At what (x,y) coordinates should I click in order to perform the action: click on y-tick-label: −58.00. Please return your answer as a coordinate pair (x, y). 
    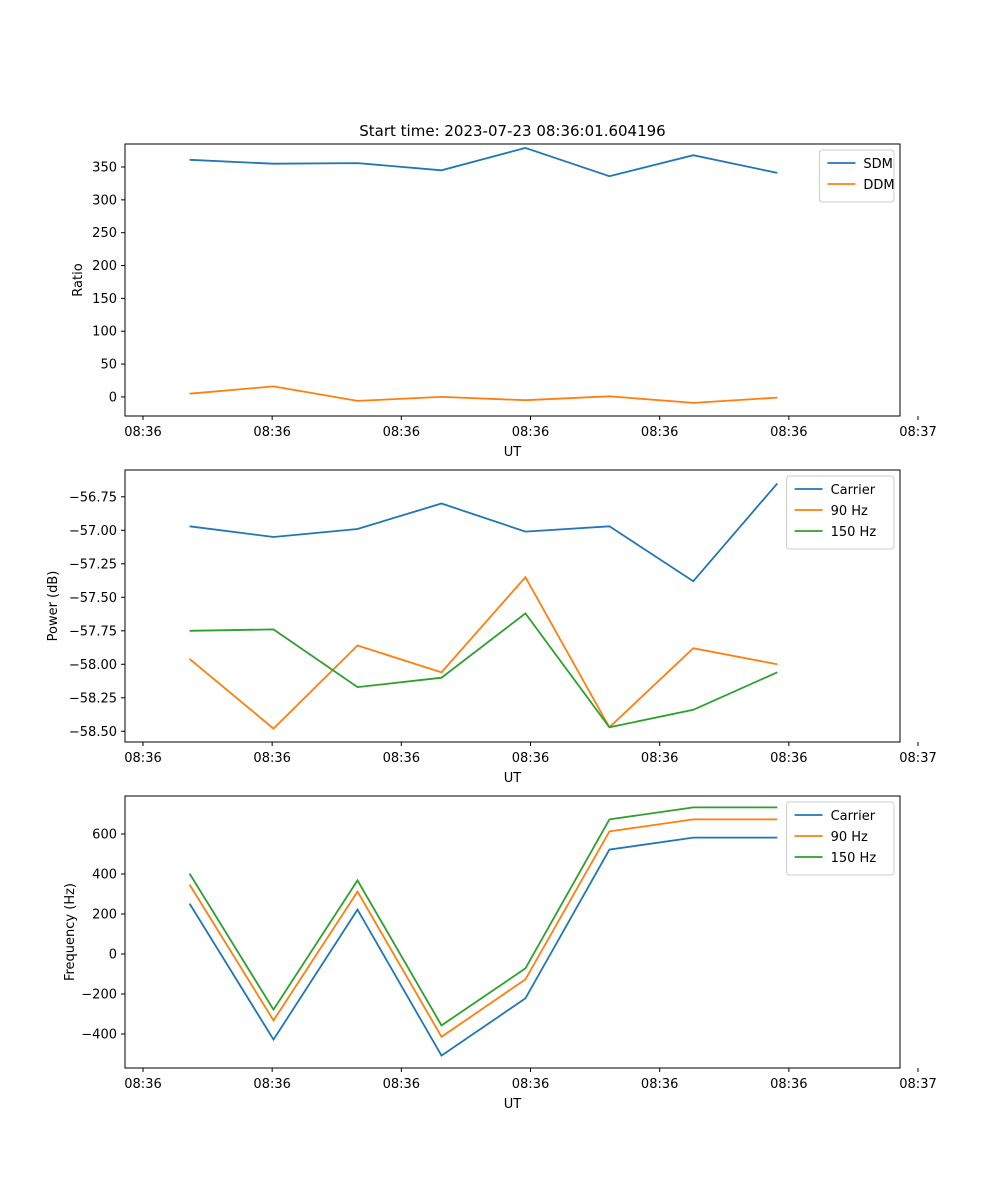
    Looking at the image, I should click on (93, 665).